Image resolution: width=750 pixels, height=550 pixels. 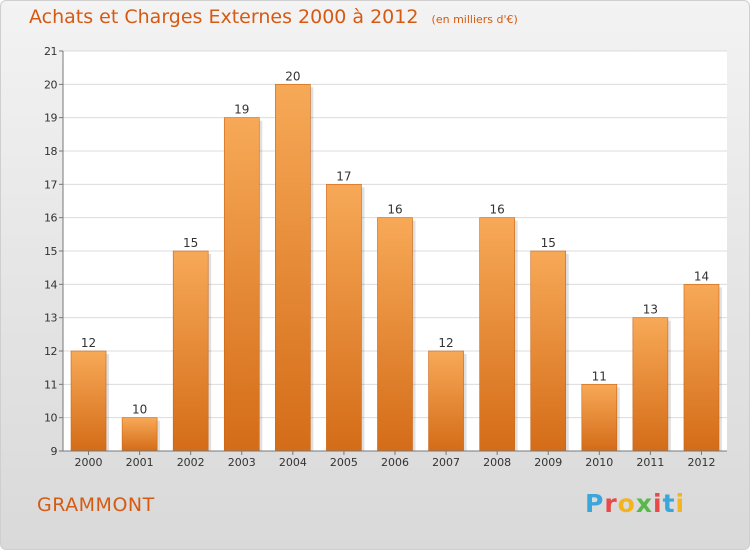 I want to click on x-tick-label: 2005, so click(x=344, y=462).